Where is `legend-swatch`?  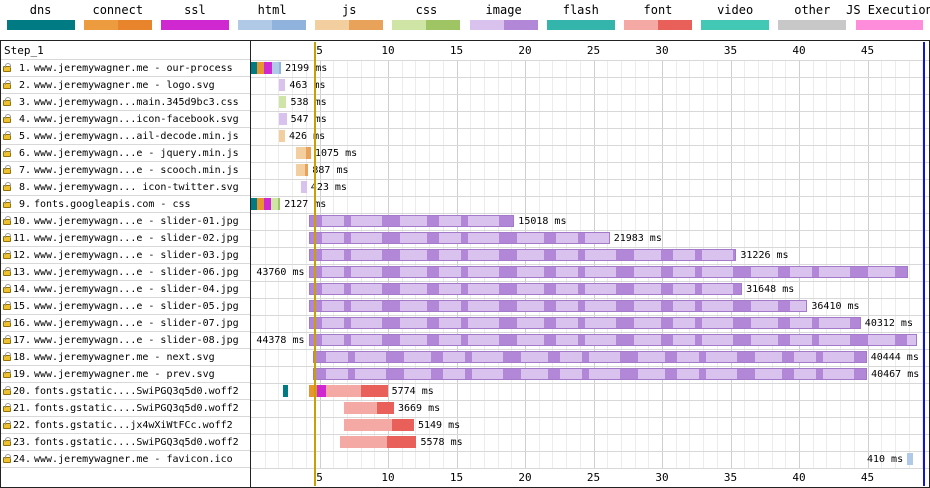
legend-swatch is located at coordinates (194, 25).